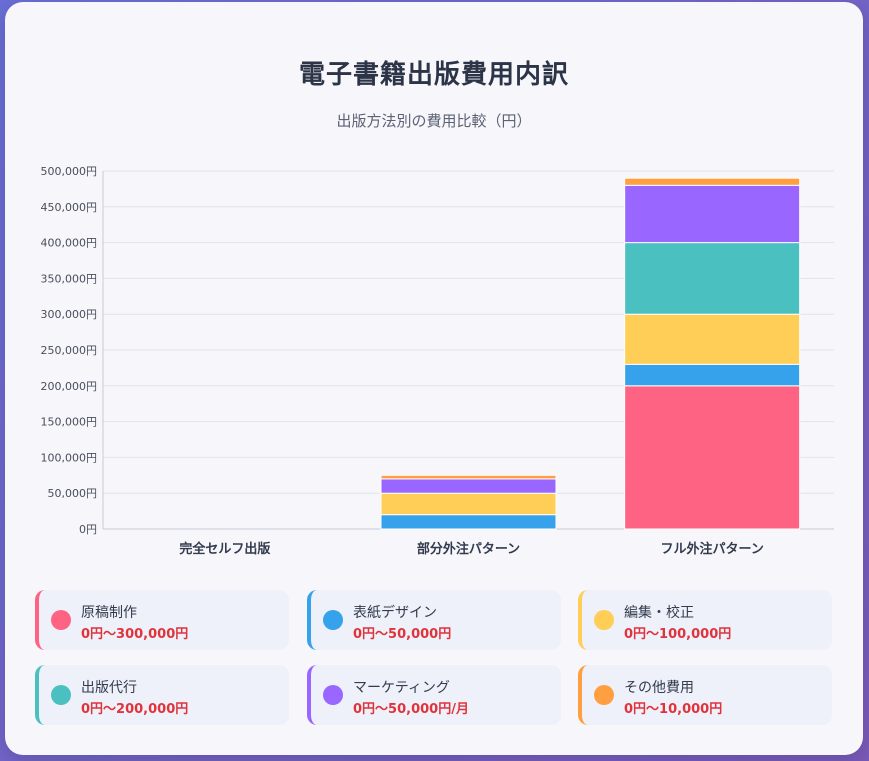 Image resolution: width=869 pixels, height=761 pixels. What do you see at coordinates (673, 709) in the screenshot?
I see `legend-range: 0円〜10,000円` at bounding box center [673, 709].